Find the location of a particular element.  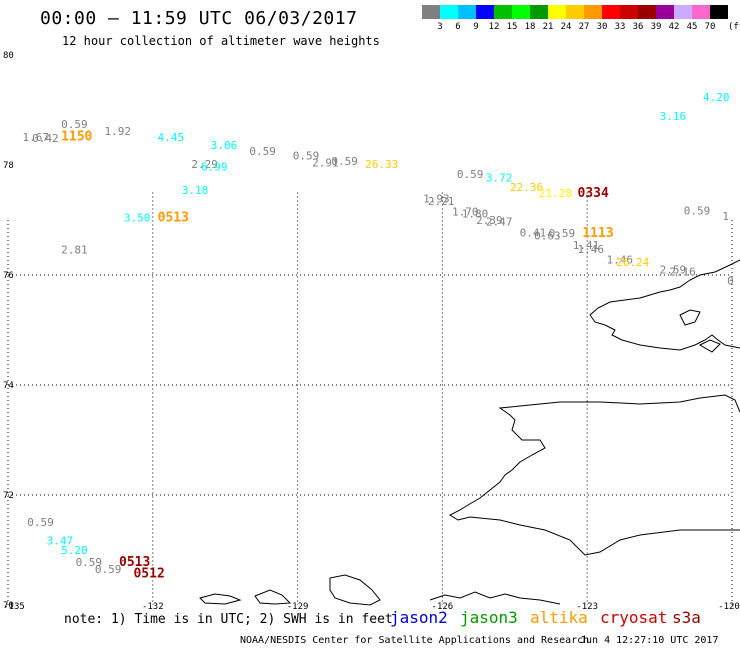

longitude-label: -135 is located at coordinates (14, 607).